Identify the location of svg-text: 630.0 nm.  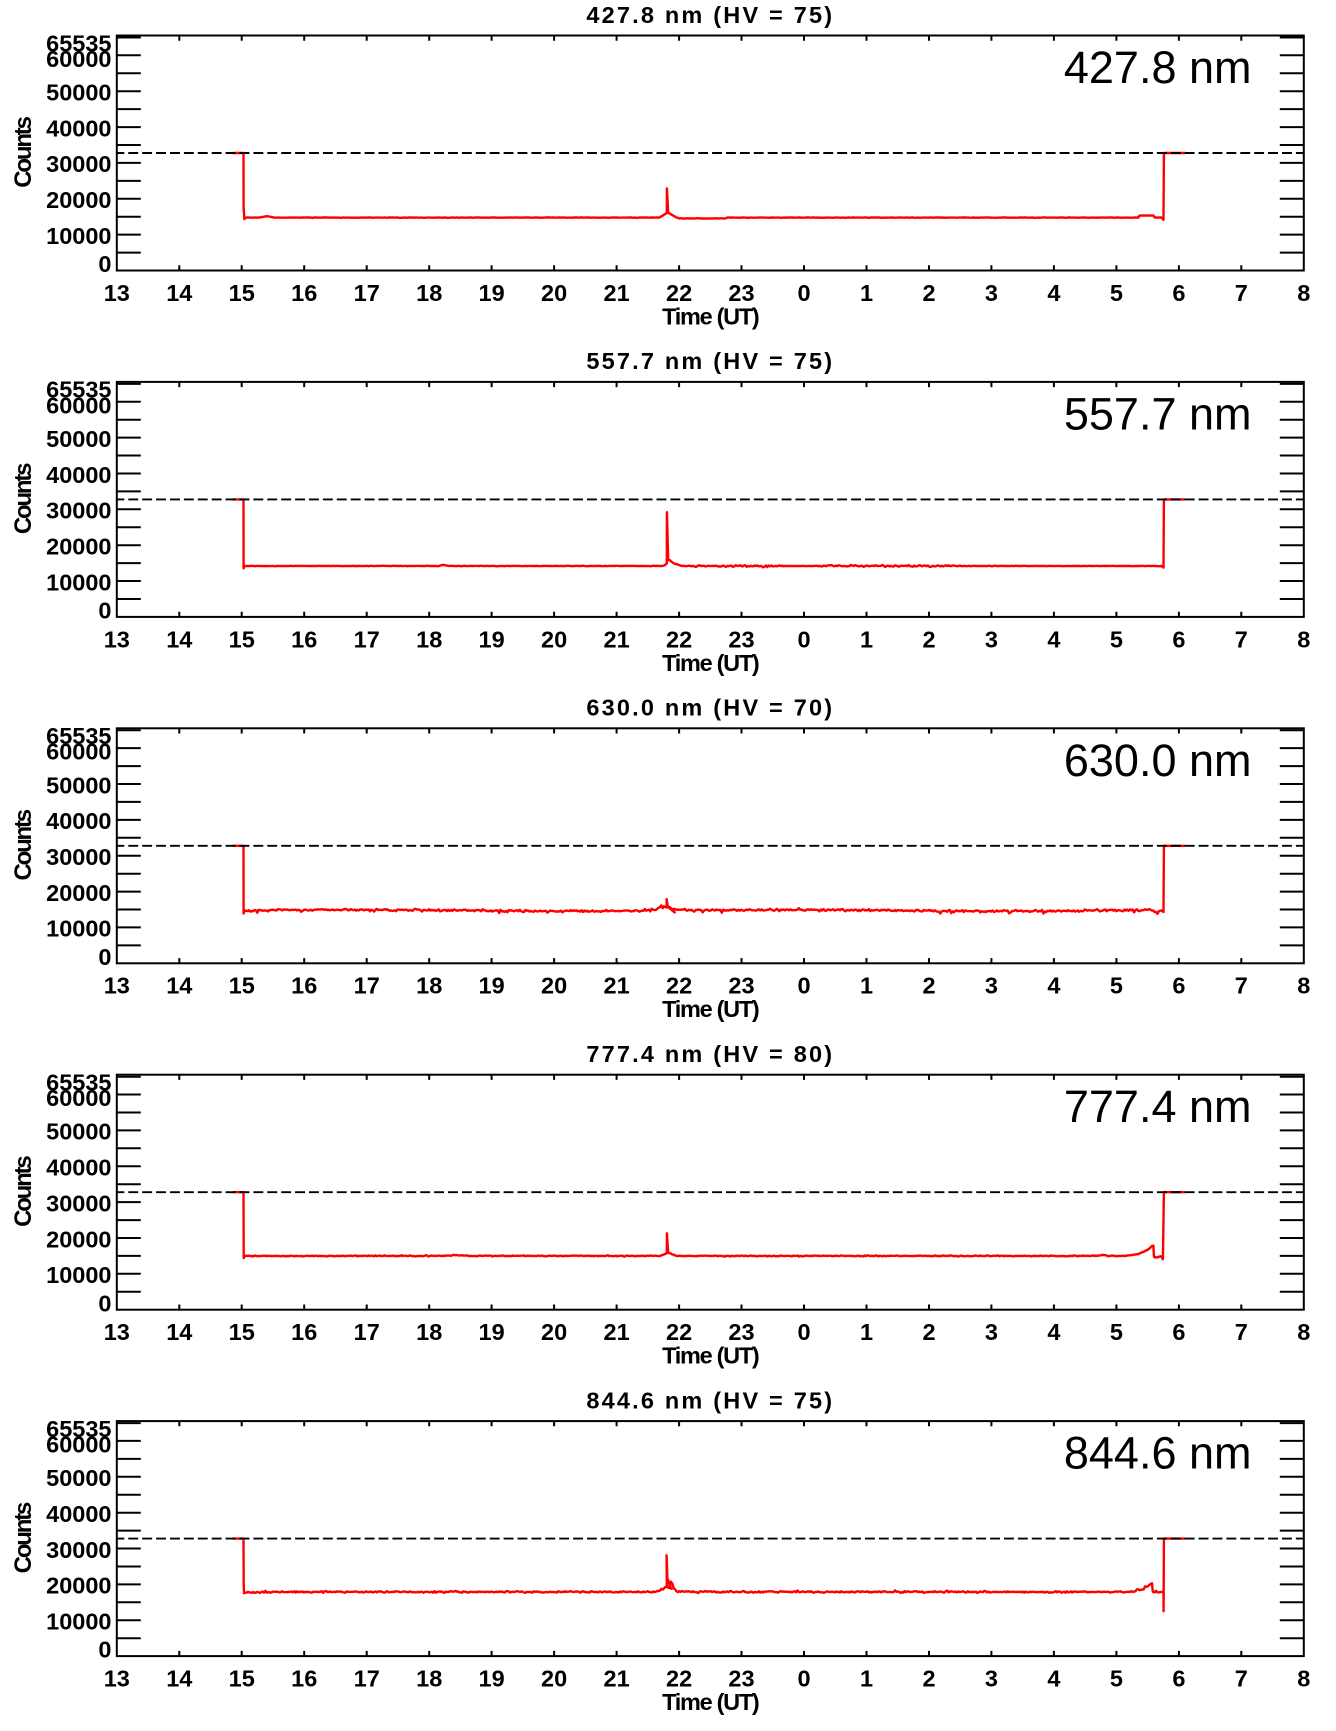
(1158, 760).